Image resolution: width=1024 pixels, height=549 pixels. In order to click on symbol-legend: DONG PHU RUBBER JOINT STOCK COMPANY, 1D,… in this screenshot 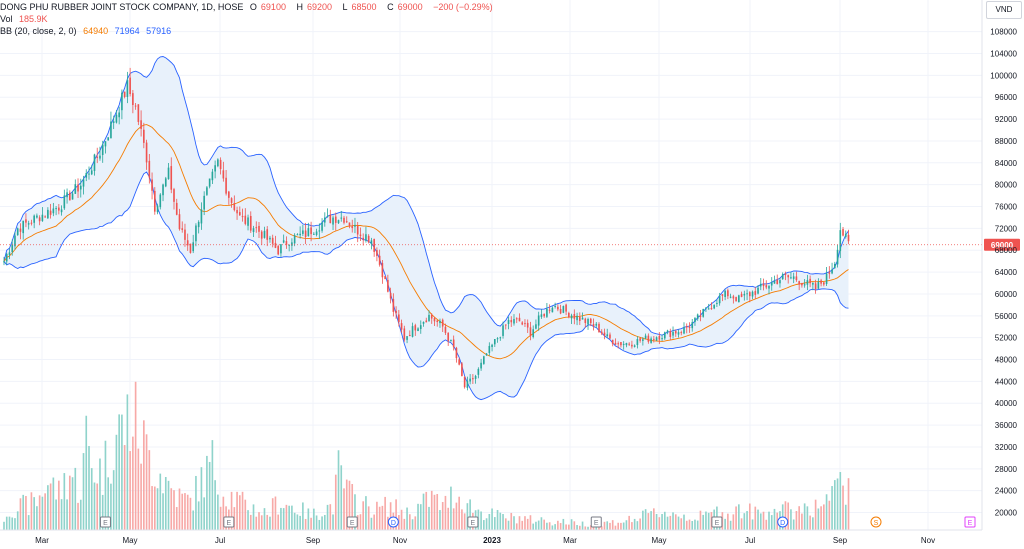, I will do `click(248, 7)`.